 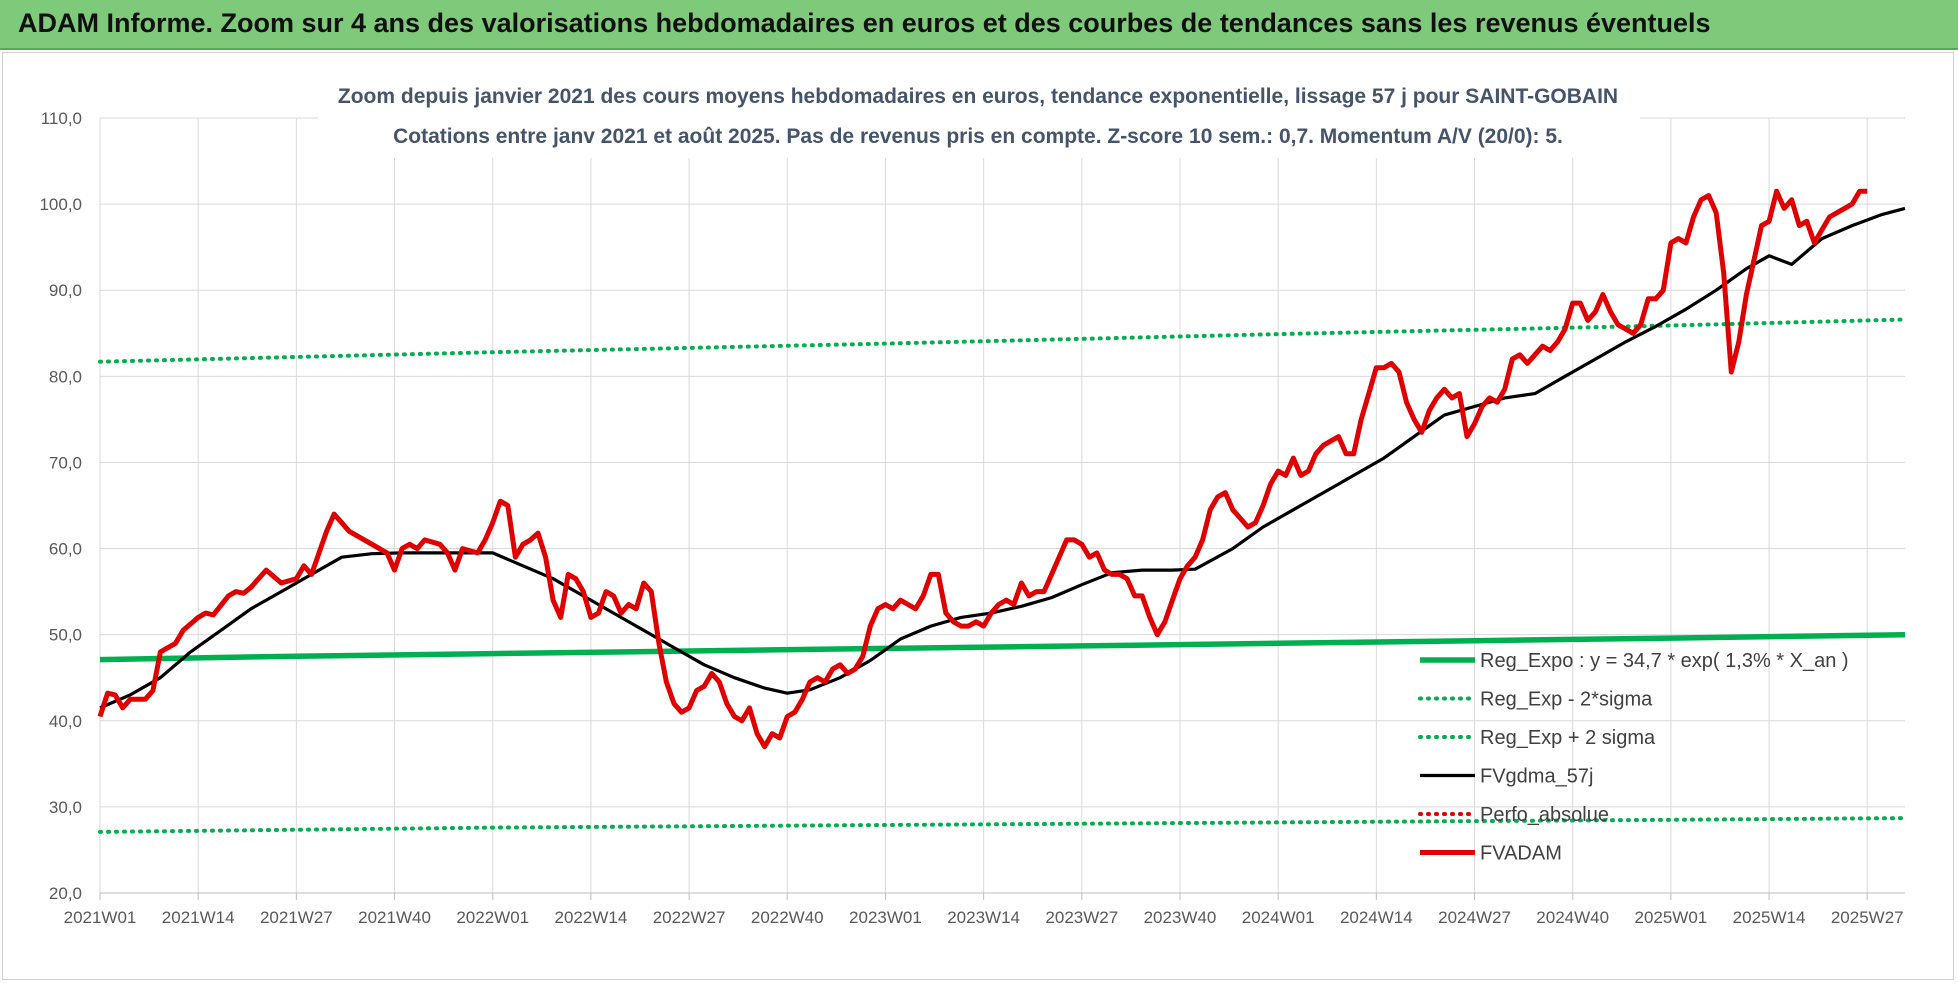 I want to click on y-tick-label: 100,0, so click(x=60, y=204).